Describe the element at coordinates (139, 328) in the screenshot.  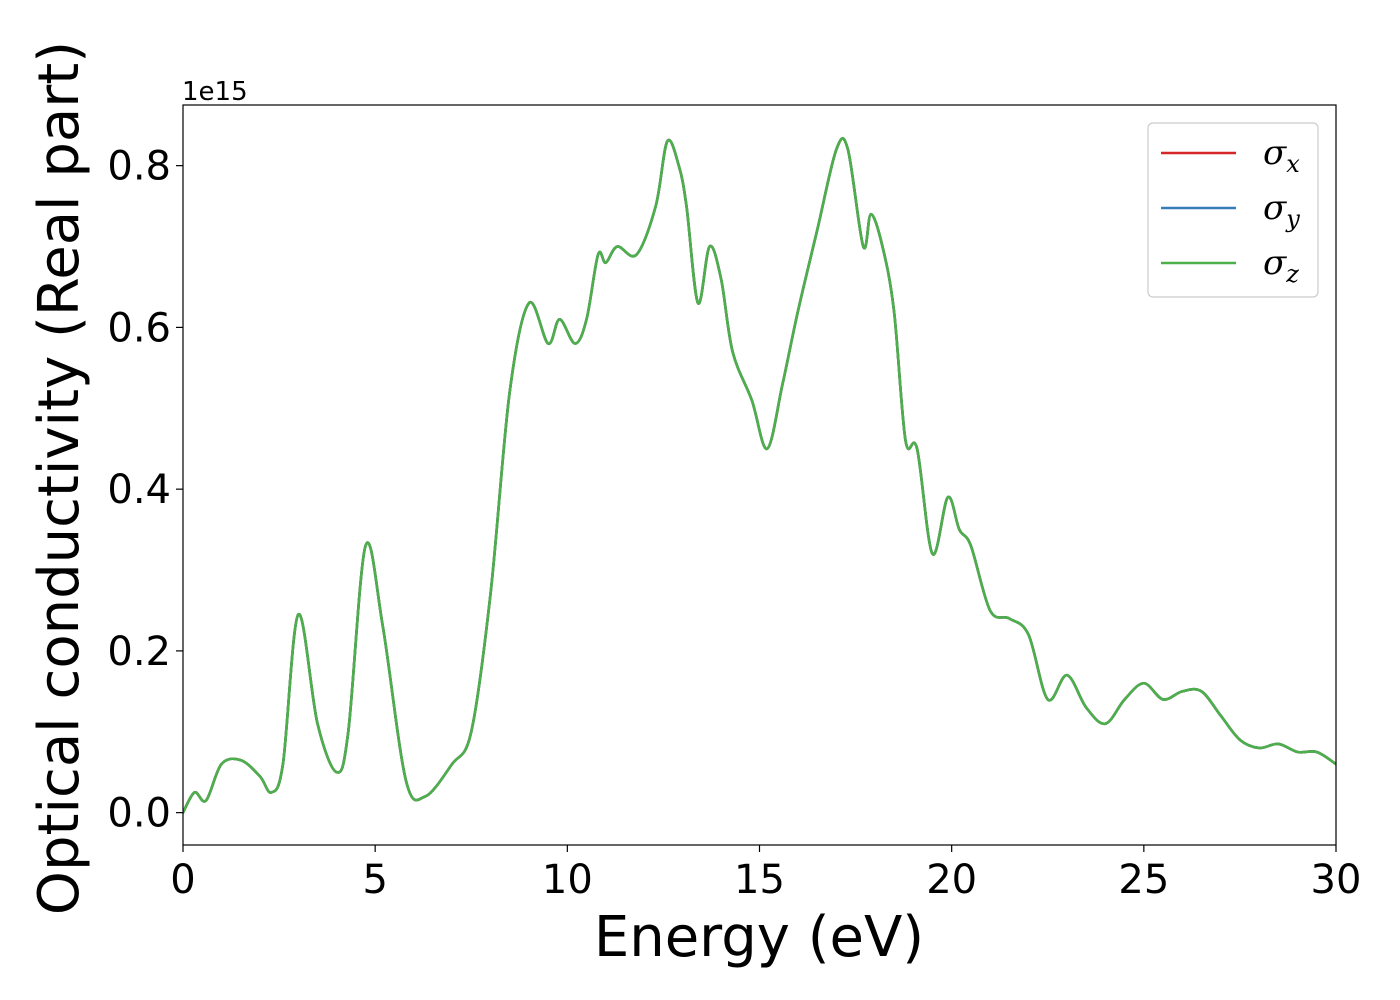
I see `y-tick-label: 0.6` at that location.